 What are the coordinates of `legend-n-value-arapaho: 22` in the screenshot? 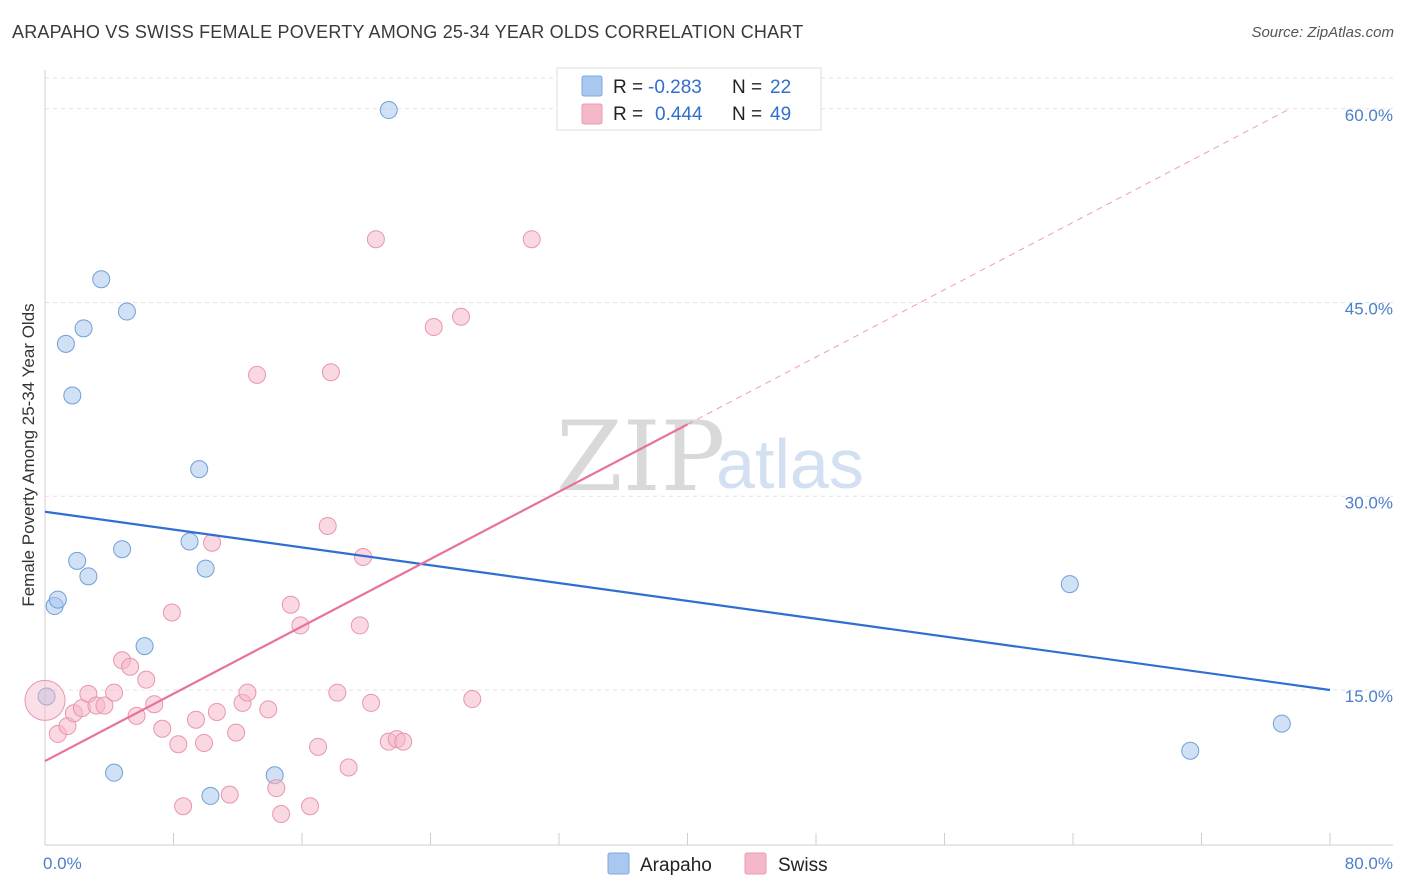 It's located at (780, 87).